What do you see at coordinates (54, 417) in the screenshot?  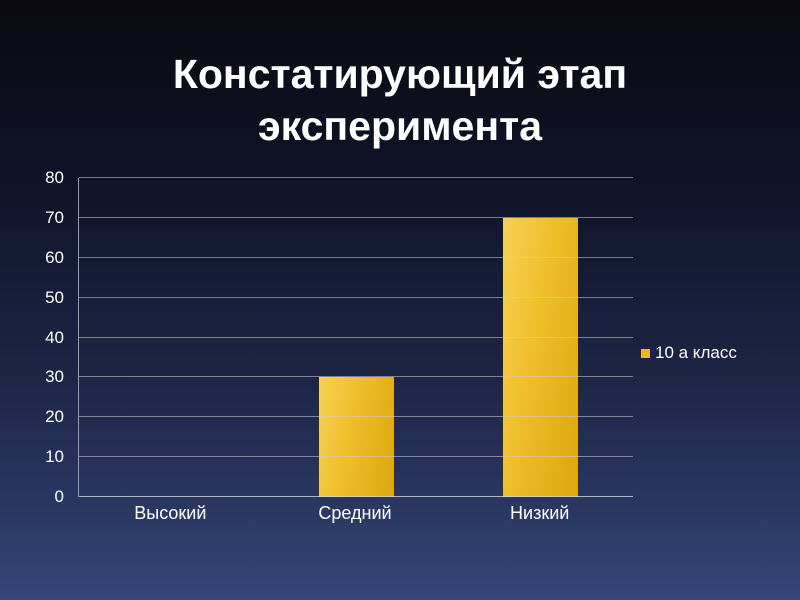 I see `y-tick-label-20: 20` at bounding box center [54, 417].